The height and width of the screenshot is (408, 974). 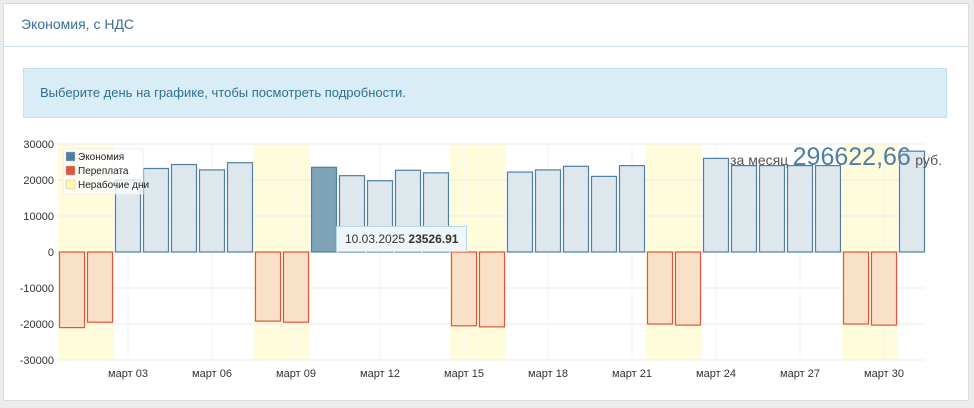 What do you see at coordinates (37, 325) in the screenshot?
I see `y-tick-label: -20000` at bounding box center [37, 325].